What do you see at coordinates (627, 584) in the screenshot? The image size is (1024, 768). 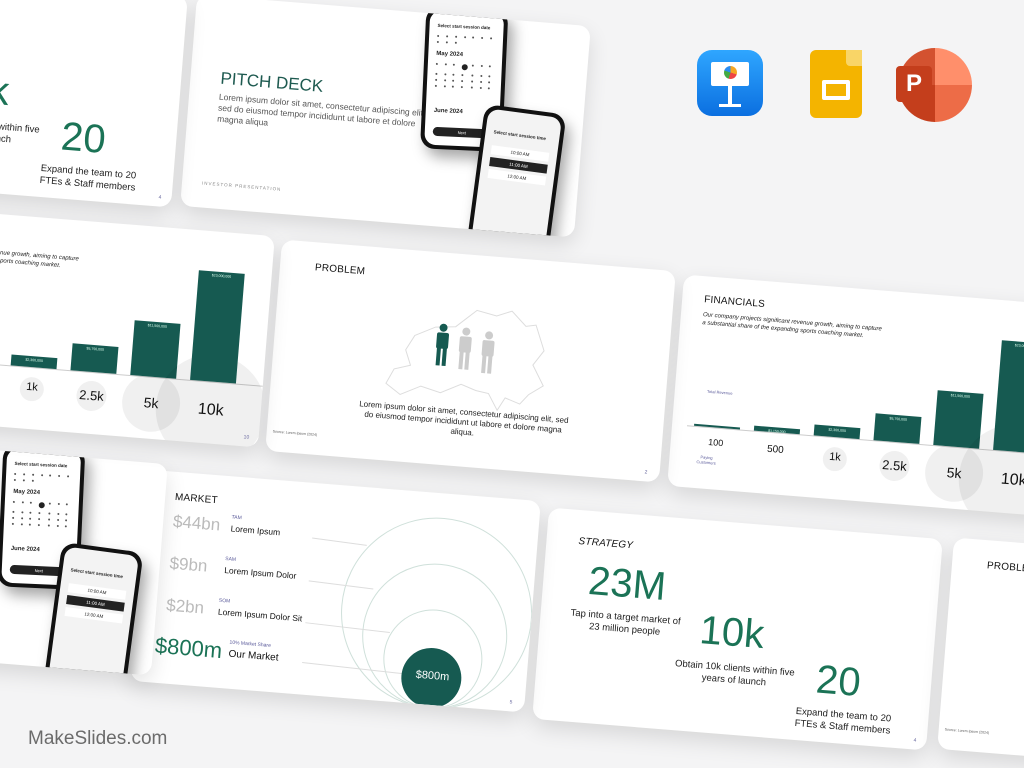 I see `stat-value: 23M` at bounding box center [627, 584].